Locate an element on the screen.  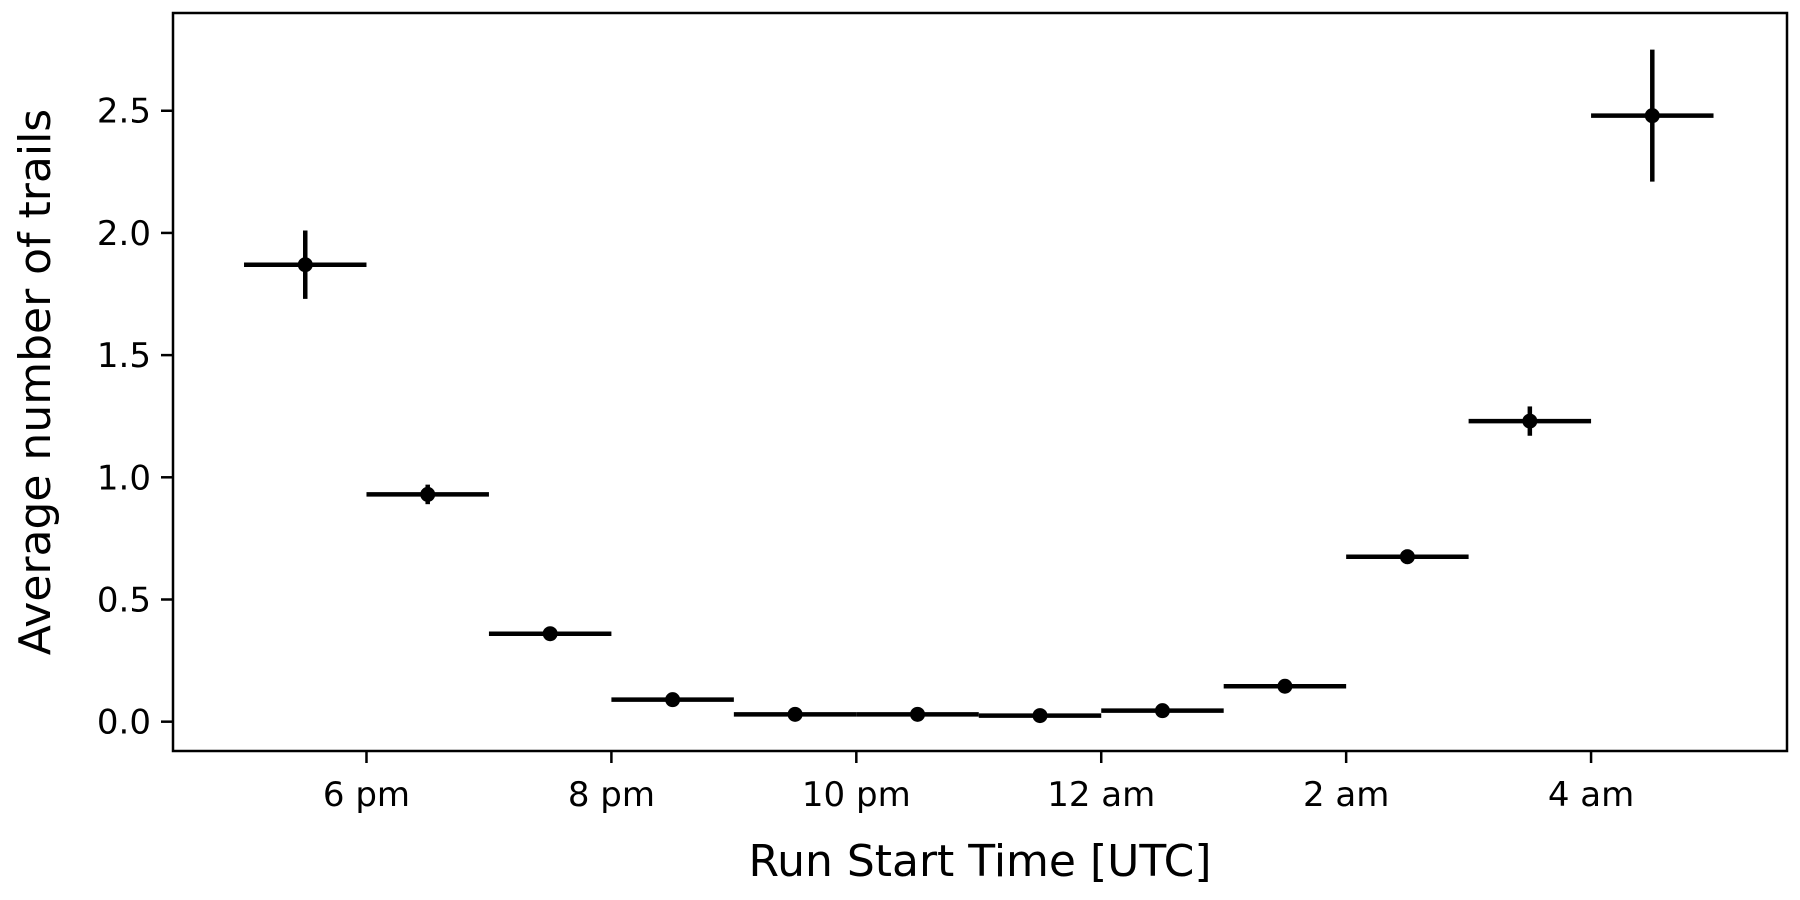
y-tick-label: 0.0 is located at coordinates (124, 723).